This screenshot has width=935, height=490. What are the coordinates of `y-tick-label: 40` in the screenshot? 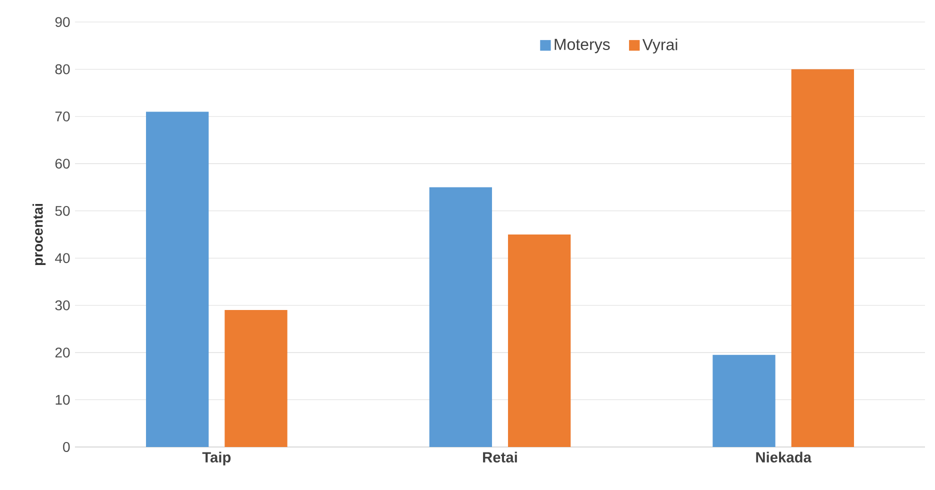 It's located at (62, 258).